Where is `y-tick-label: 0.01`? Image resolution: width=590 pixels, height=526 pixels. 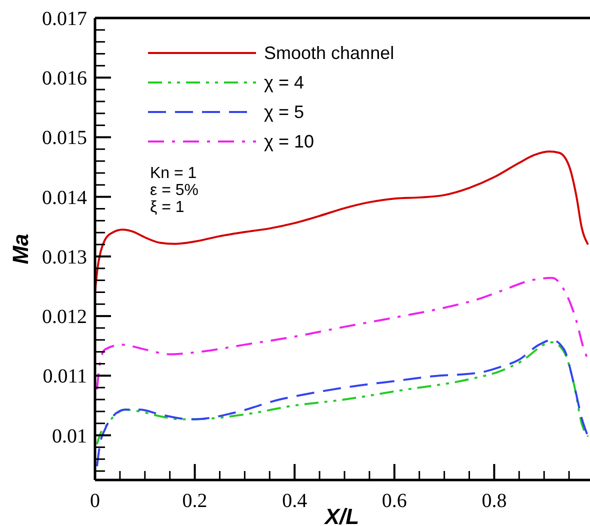 y-tick-label: 0.01 is located at coordinates (69, 436).